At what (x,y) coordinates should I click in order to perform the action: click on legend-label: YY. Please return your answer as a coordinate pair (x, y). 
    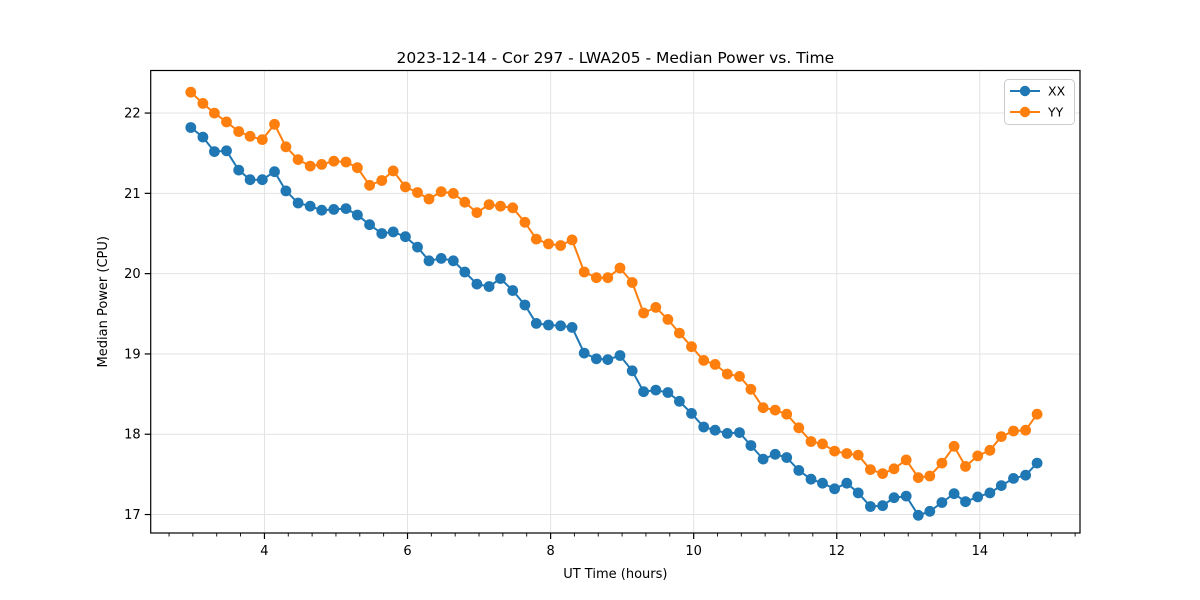
    Looking at the image, I should click on (1055, 112).